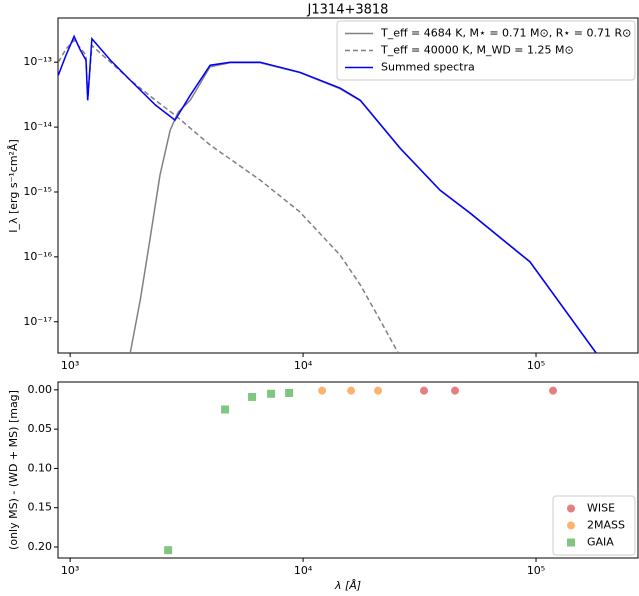 Image resolution: width=639 pixels, height=596 pixels. Describe the element at coordinates (13, 470) in the screenshot. I see `y-axis-label: (only MS) - (WD + MS) [mag]` at that location.